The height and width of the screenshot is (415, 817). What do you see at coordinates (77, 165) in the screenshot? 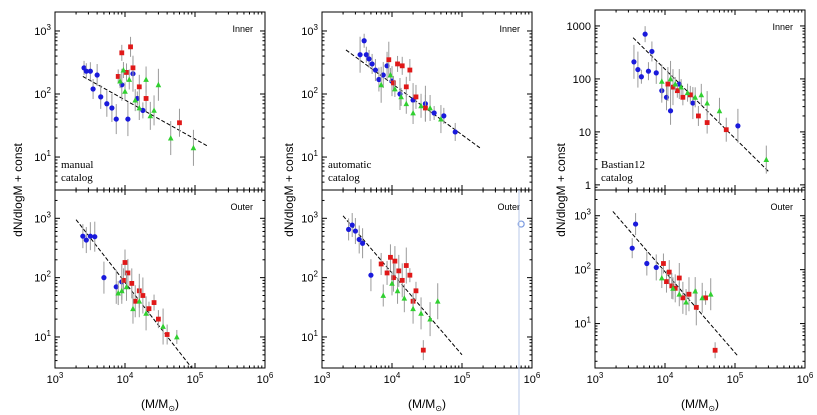
I see `catalog-label: manual` at bounding box center [77, 165].